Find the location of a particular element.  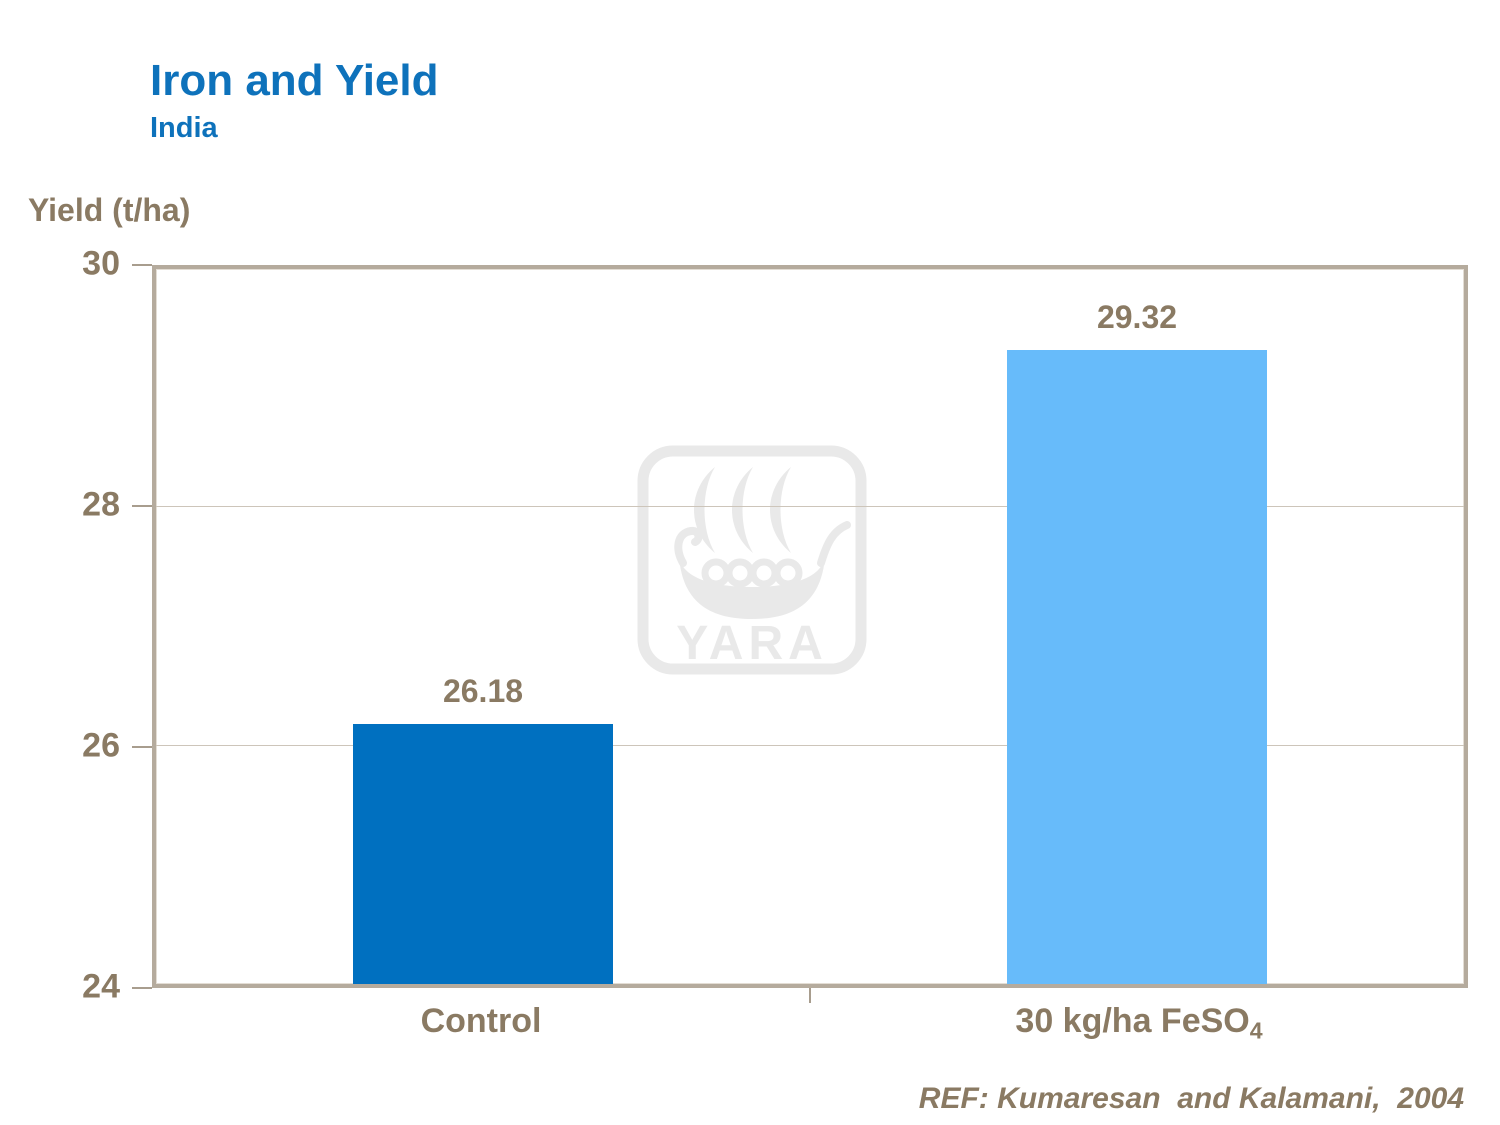

chart-subtitle: India is located at coordinates (184, 128).